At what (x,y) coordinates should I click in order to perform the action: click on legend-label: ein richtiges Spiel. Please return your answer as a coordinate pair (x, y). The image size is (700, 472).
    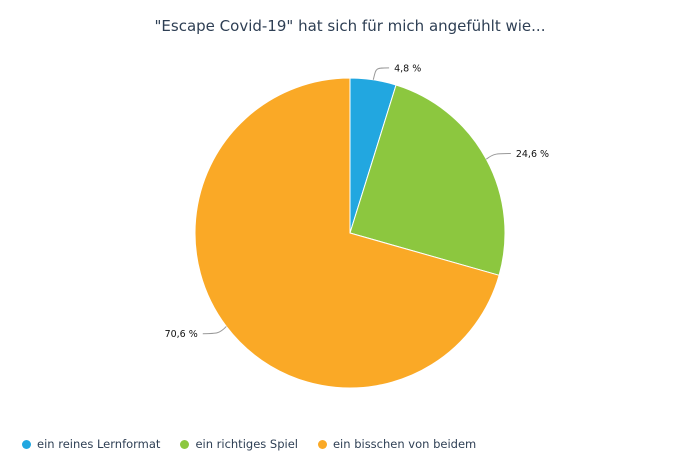
    Looking at the image, I should click on (246, 444).